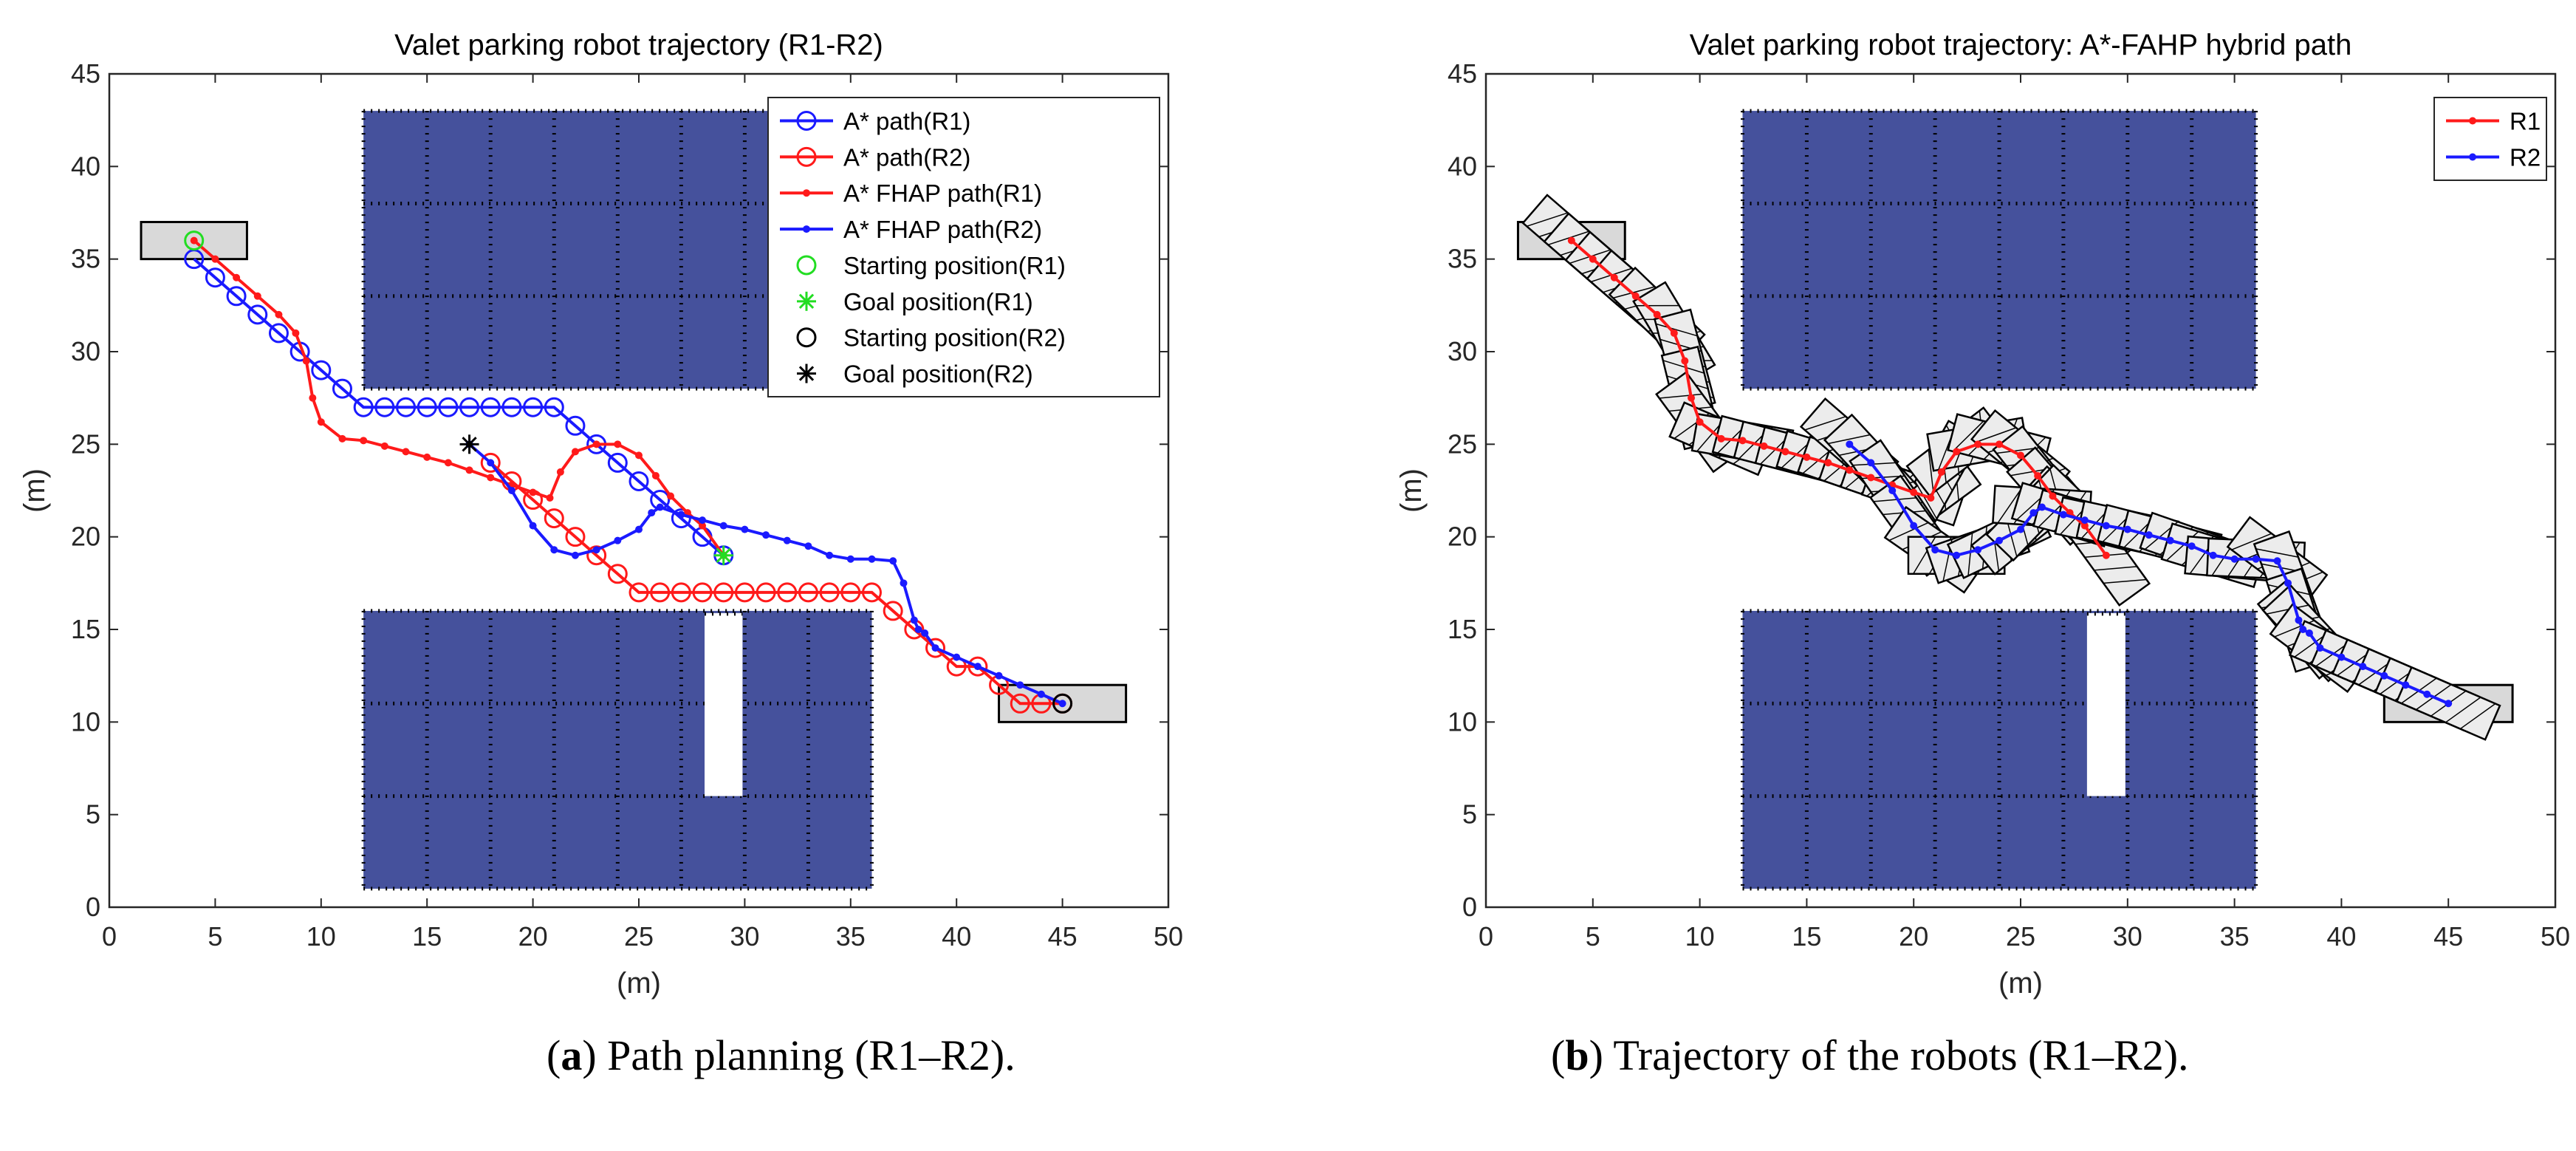 This screenshot has height=1151, width=2576. Describe the element at coordinates (915, 374) in the screenshot. I see `legend-item: Goal position(R2)` at that location.